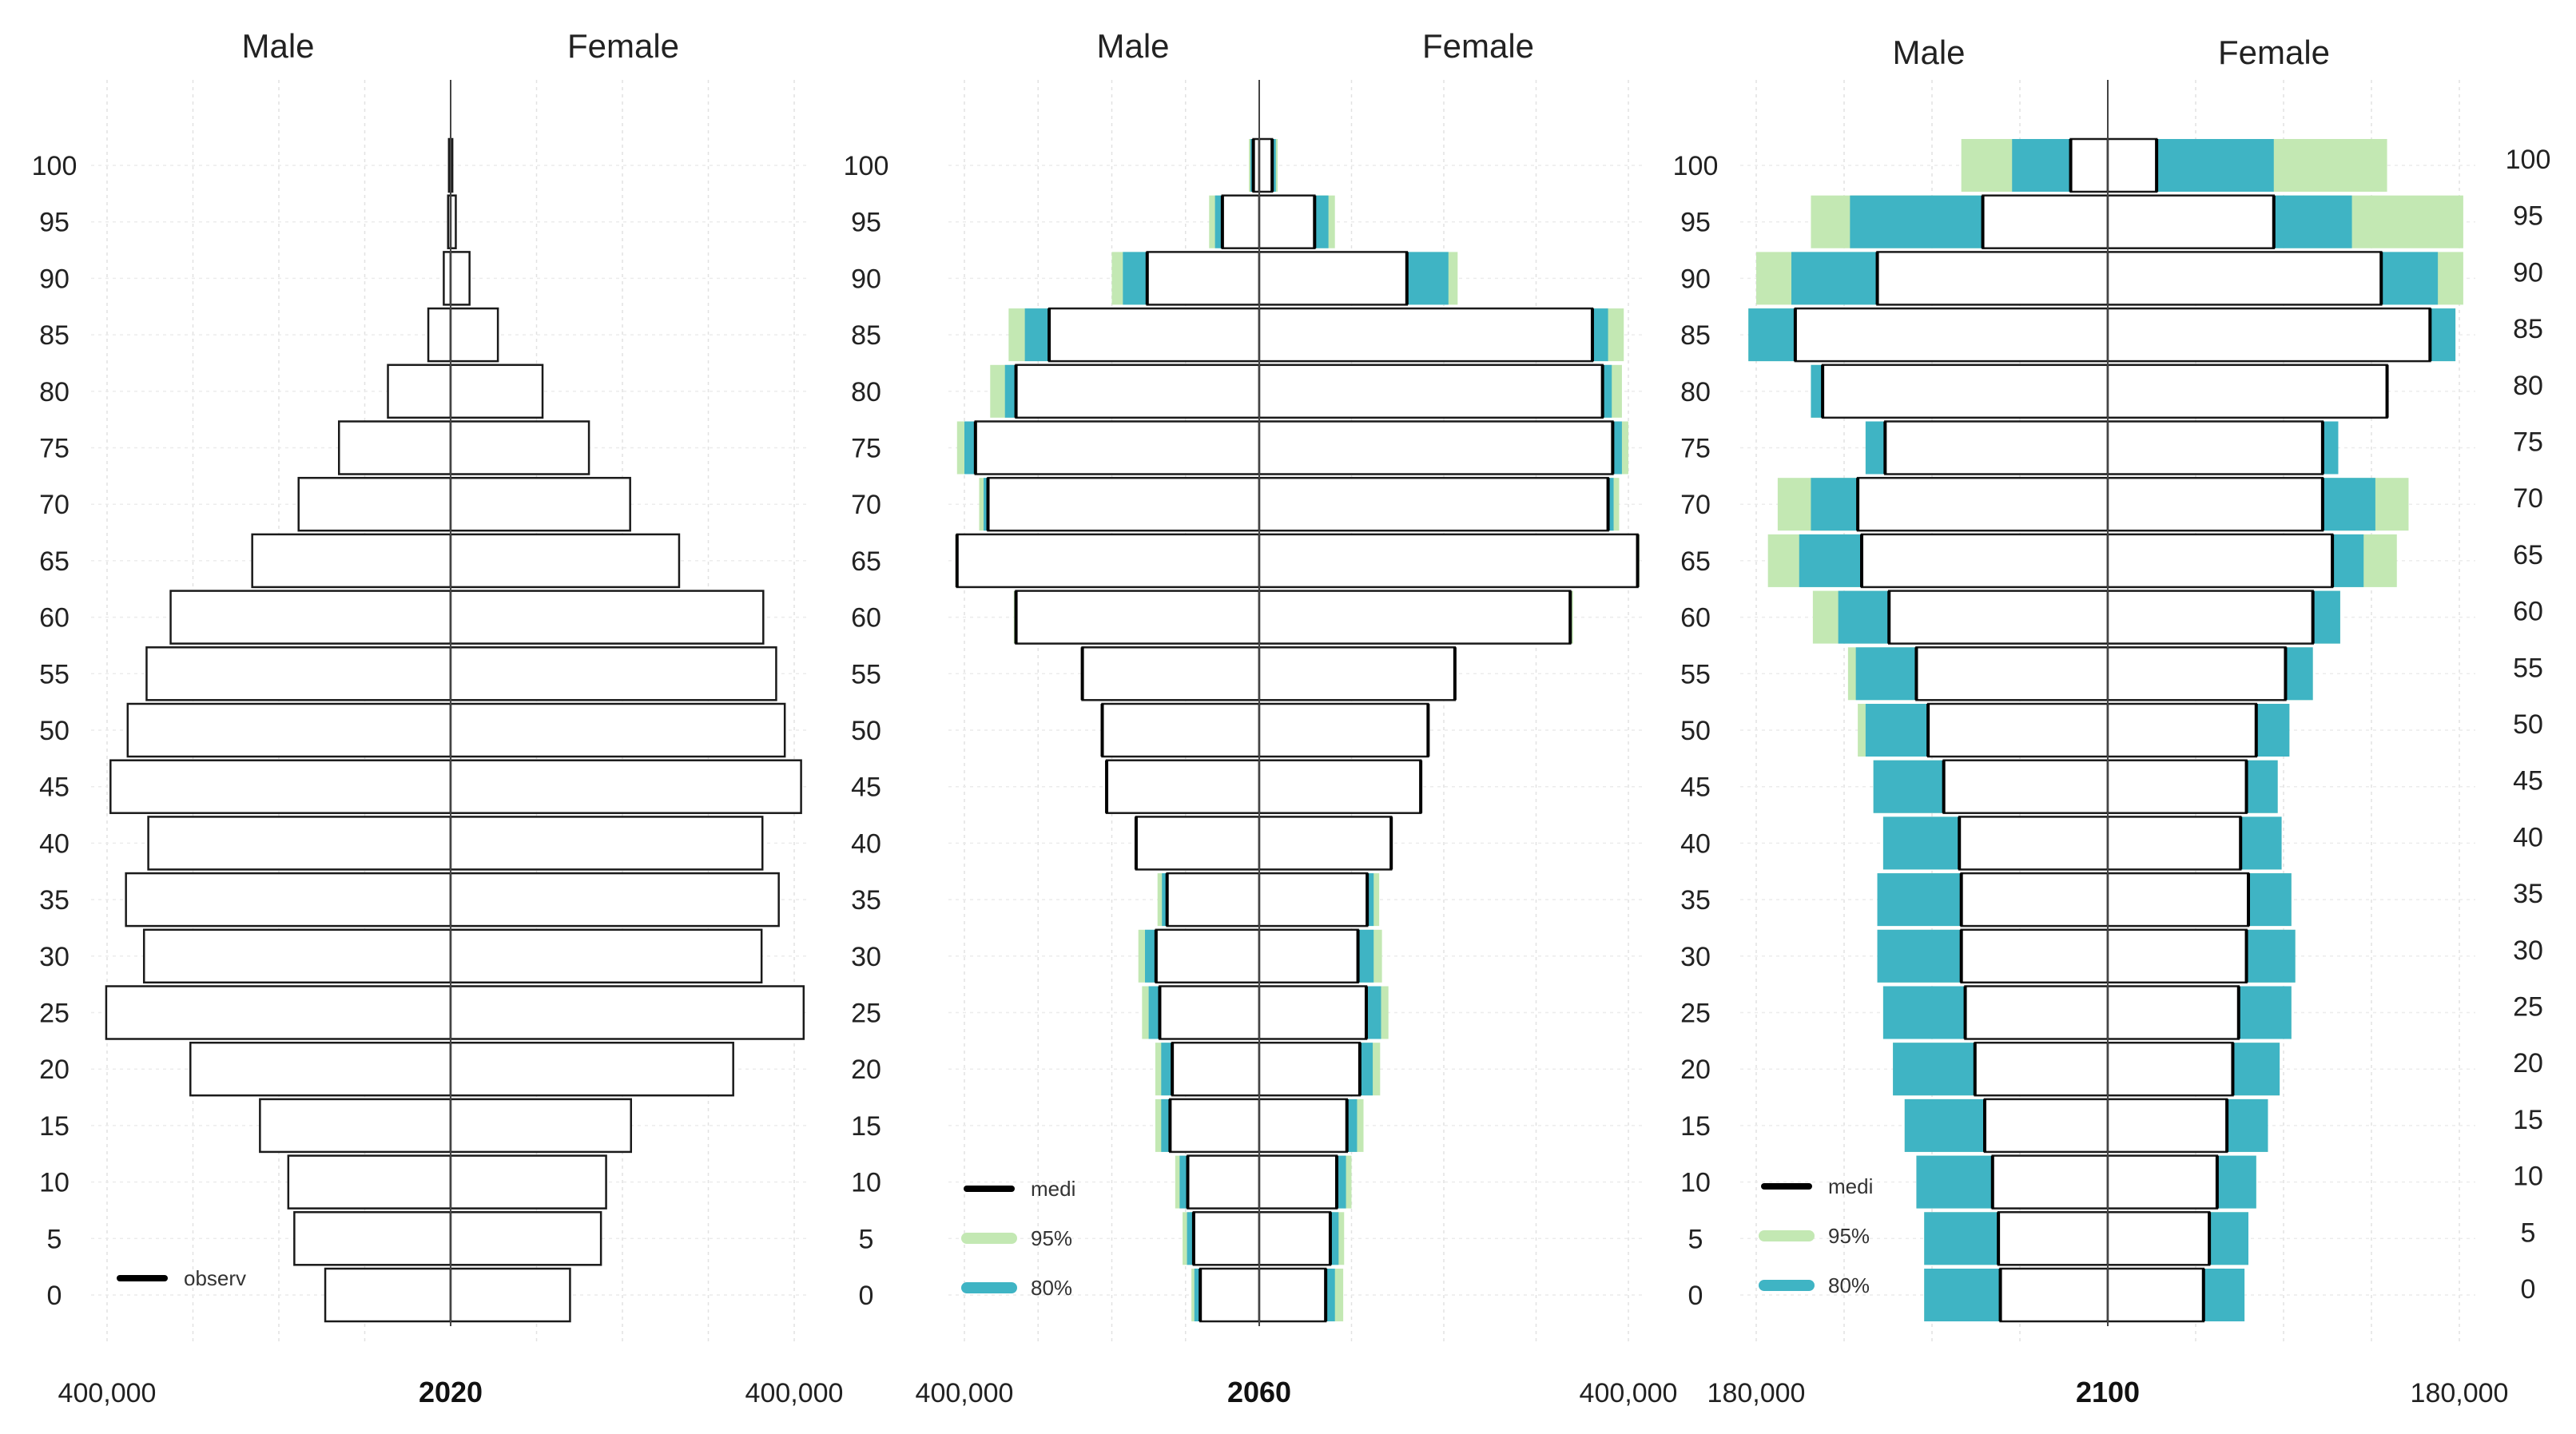  Describe the element at coordinates (1051, 1288) in the screenshot. I see `legend-label-band80: 80%` at that location.